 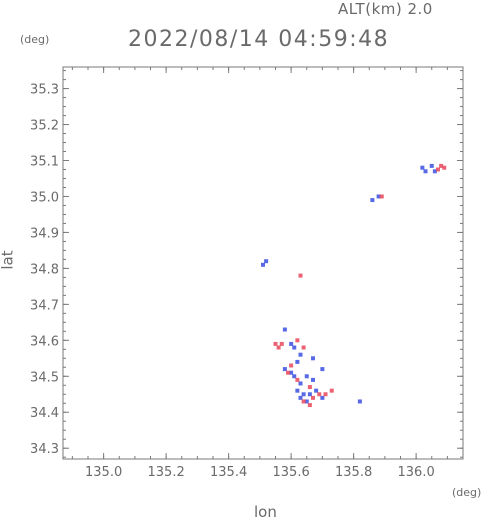 I want to click on chart-title: 2022/08/14 04:59:48, so click(x=259, y=39).